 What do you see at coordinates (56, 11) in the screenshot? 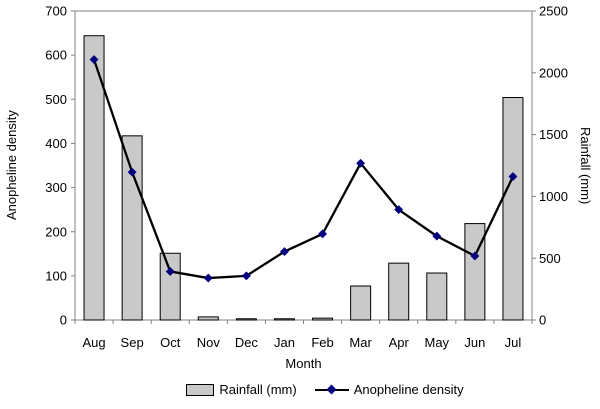
I see `left-axis-tick-label: 700` at bounding box center [56, 11].